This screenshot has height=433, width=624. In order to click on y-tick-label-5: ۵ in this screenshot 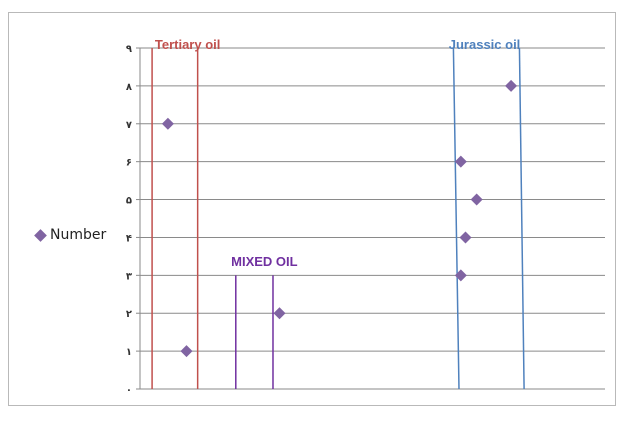, I will do `click(129, 201)`.